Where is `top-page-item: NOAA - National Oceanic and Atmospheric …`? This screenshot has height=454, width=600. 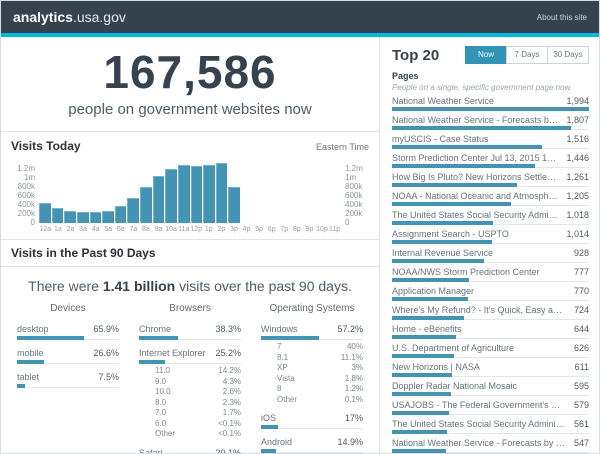 top-page-item: NOAA - National Oceanic and Atmospheric … is located at coordinates (490, 198).